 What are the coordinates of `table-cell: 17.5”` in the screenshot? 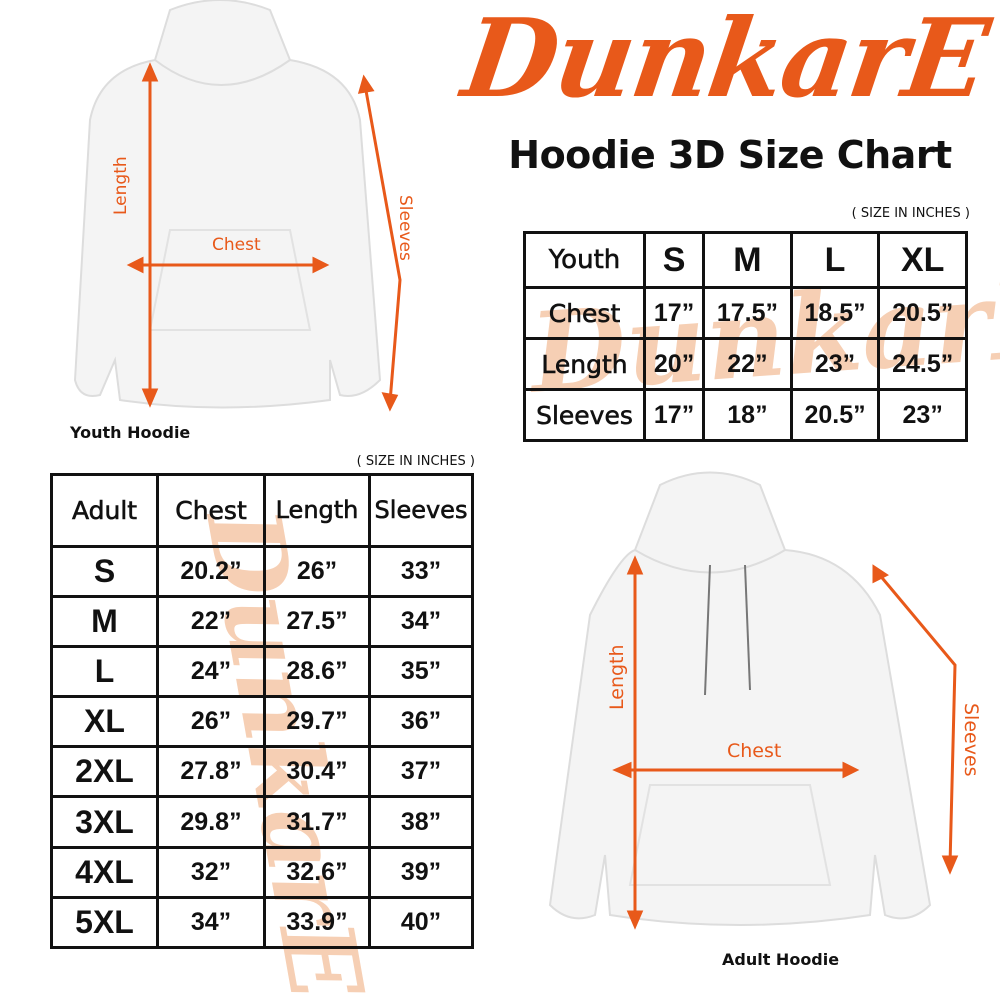 It's located at (747, 313).